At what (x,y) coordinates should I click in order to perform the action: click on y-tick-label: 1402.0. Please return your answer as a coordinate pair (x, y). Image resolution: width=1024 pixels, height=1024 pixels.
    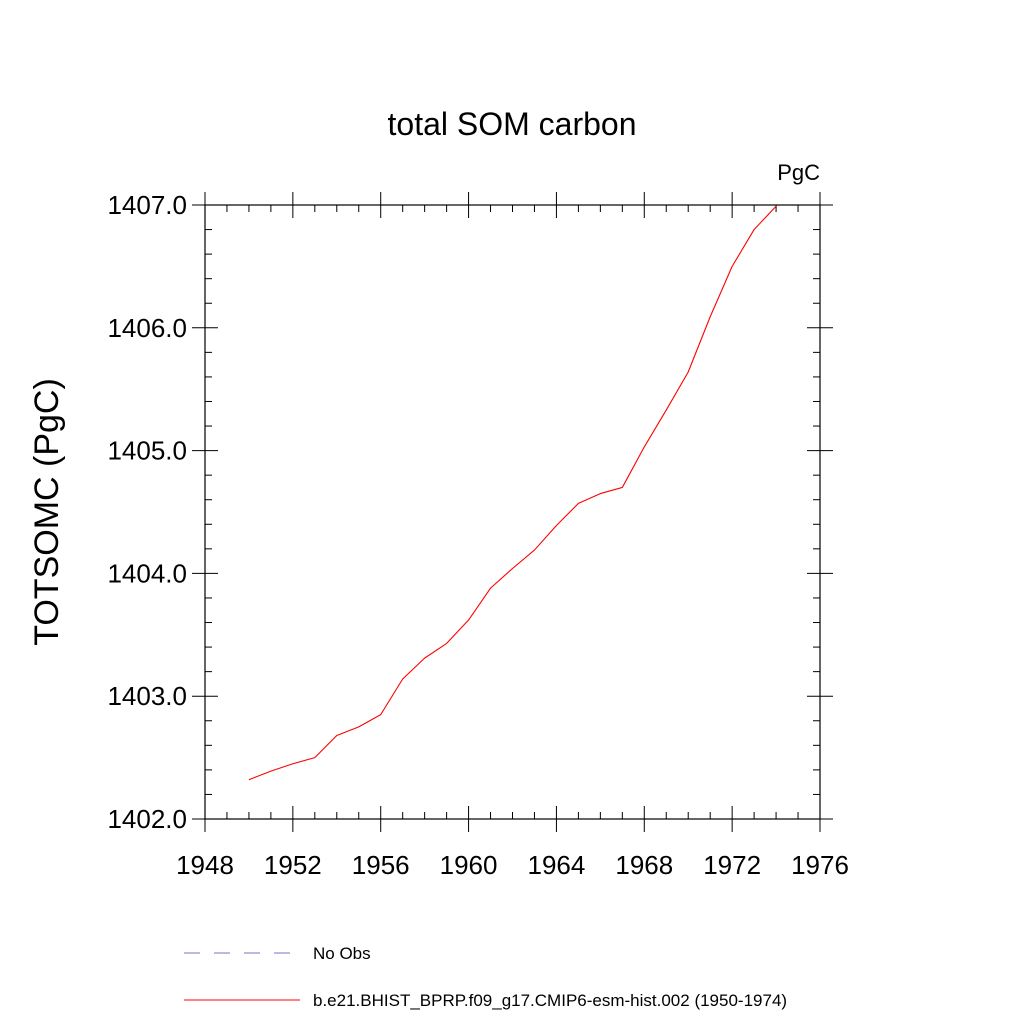
    Looking at the image, I should click on (147, 819).